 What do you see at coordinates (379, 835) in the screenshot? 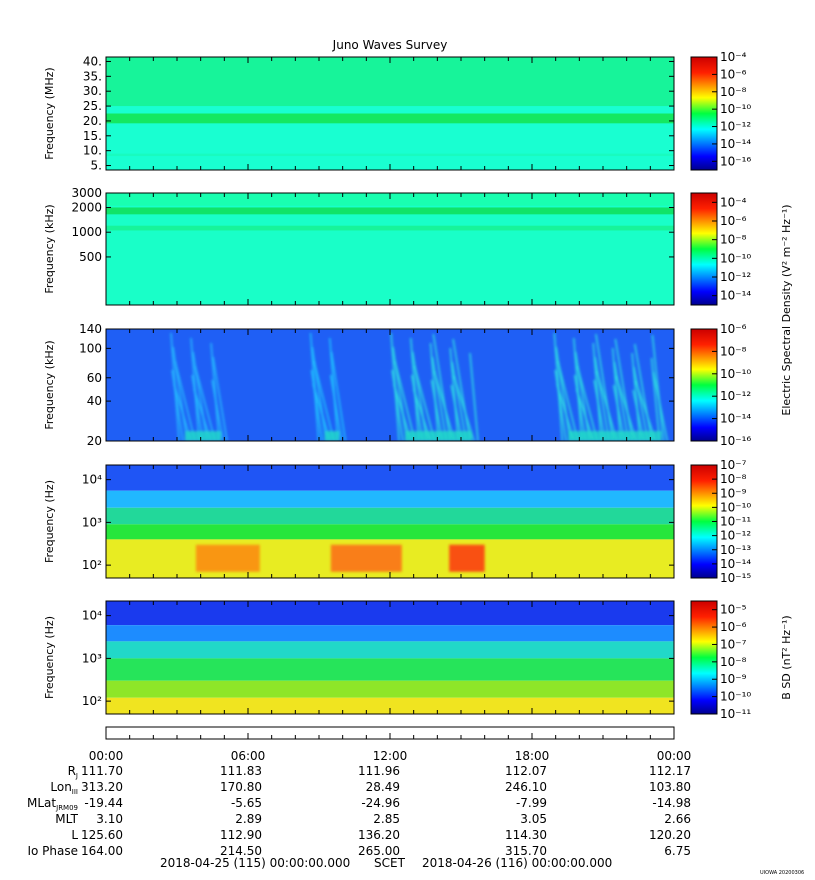
I see `ephemeris-value: 136.20` at bounding box center [379, 835].